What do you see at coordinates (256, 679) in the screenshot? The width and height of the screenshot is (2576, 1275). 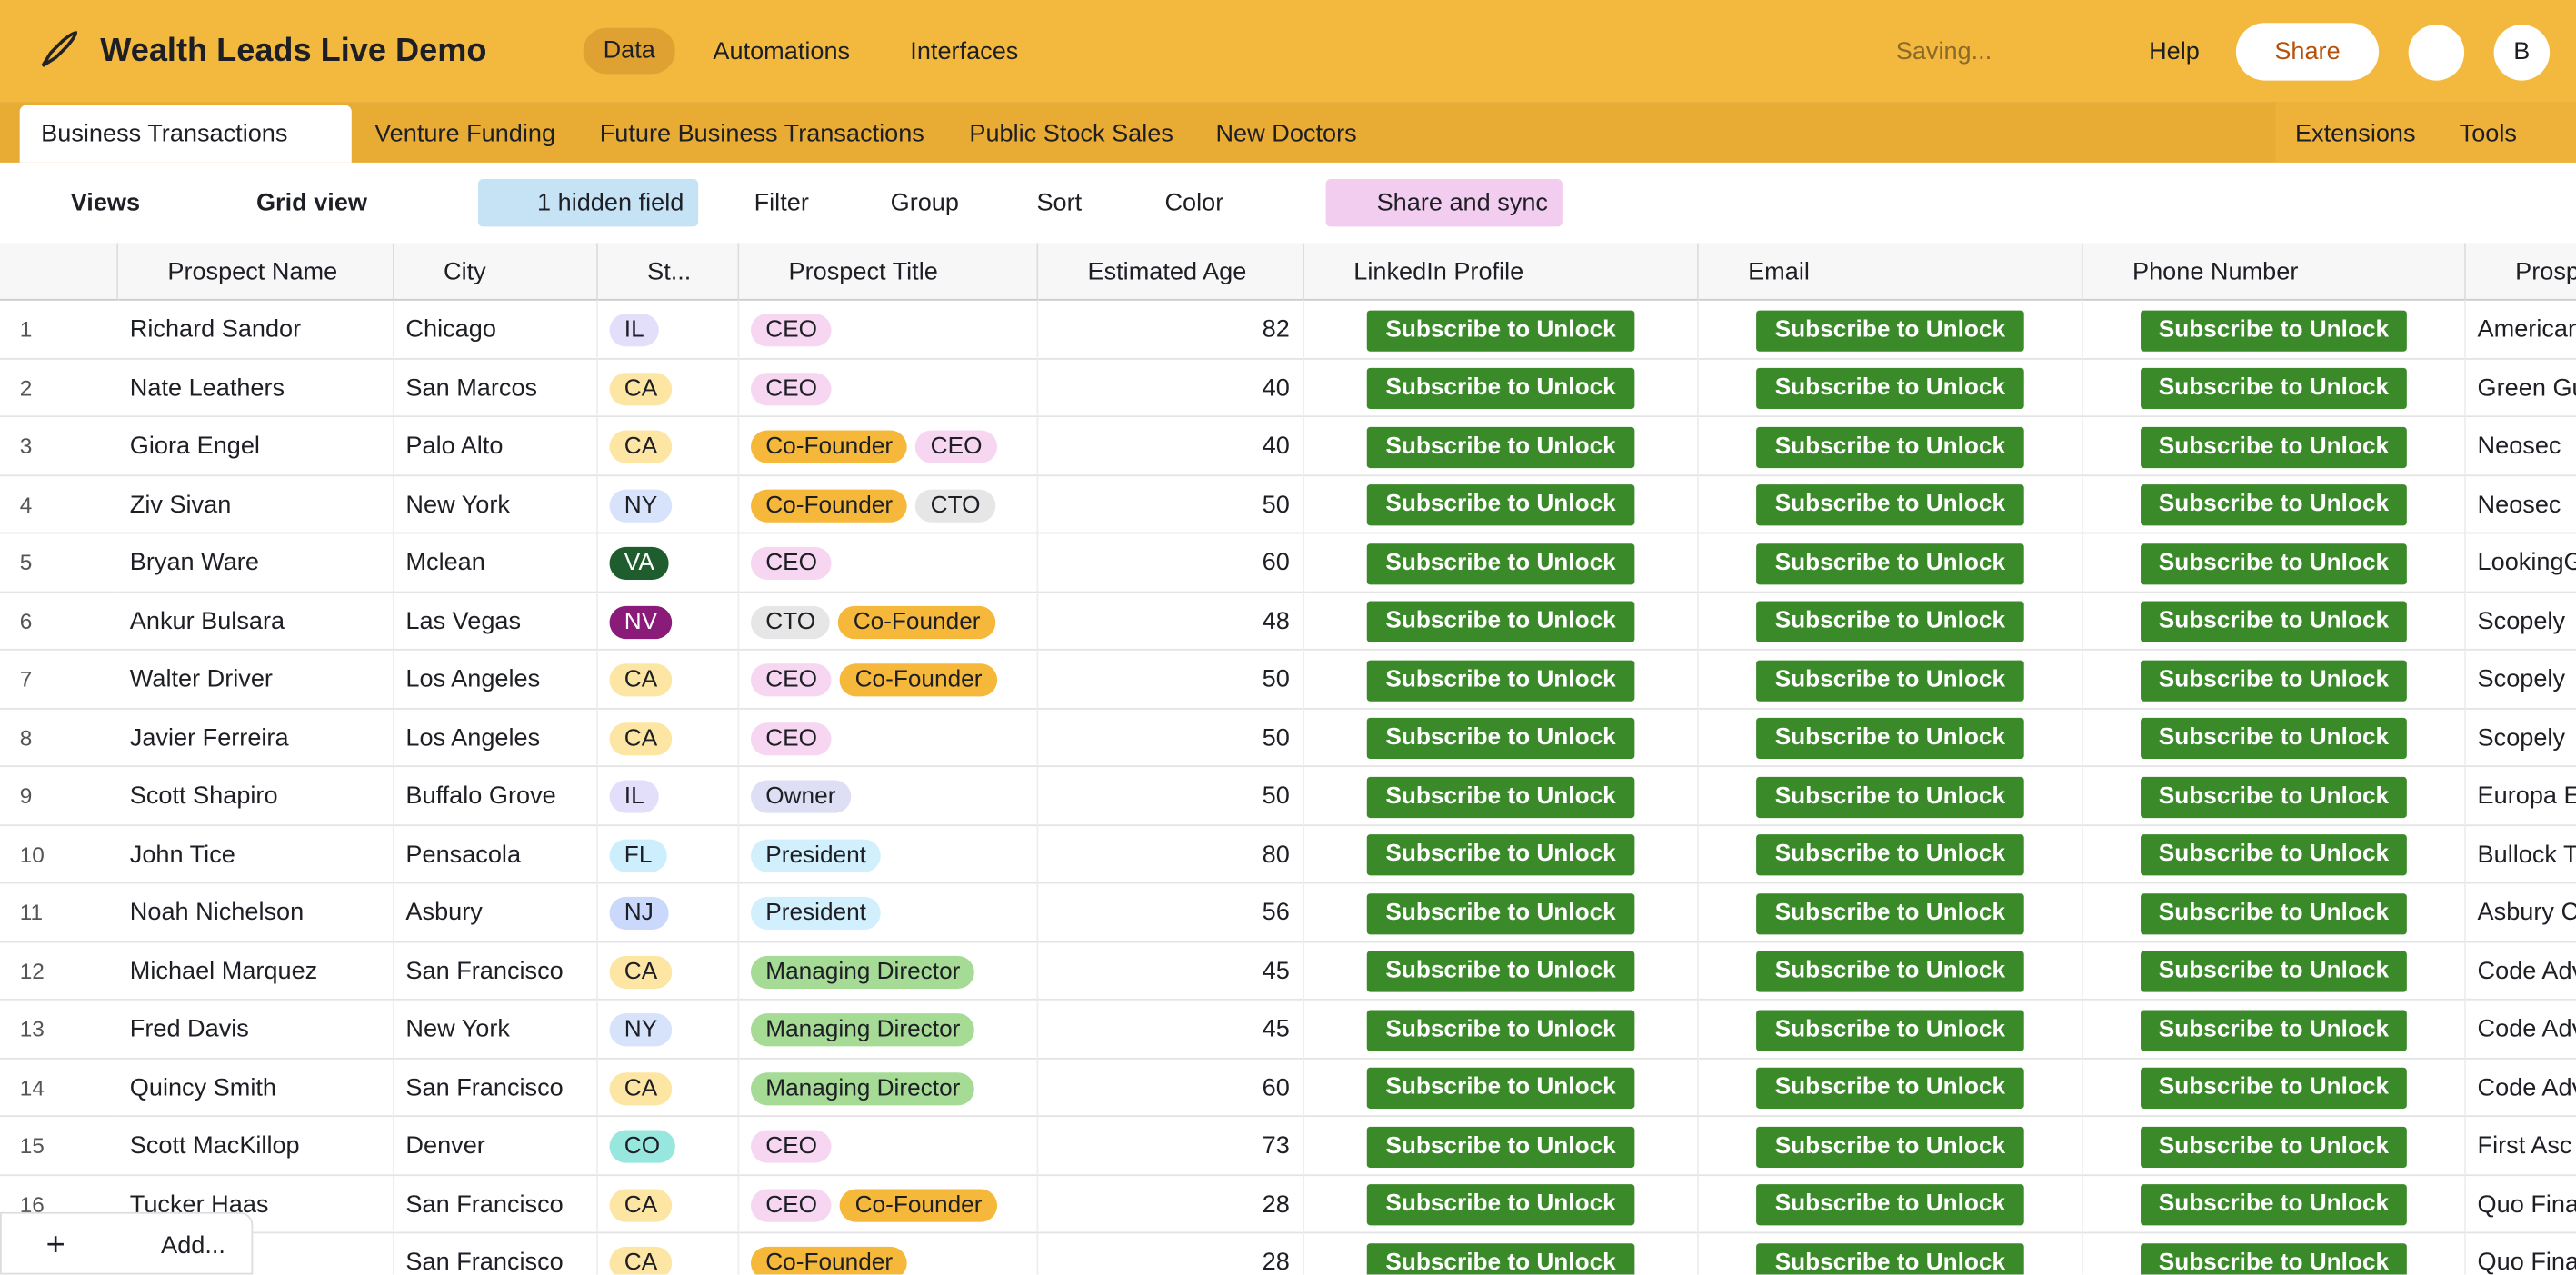 I see `name-cell: Walter Driver` at bounding box center [256, 679].